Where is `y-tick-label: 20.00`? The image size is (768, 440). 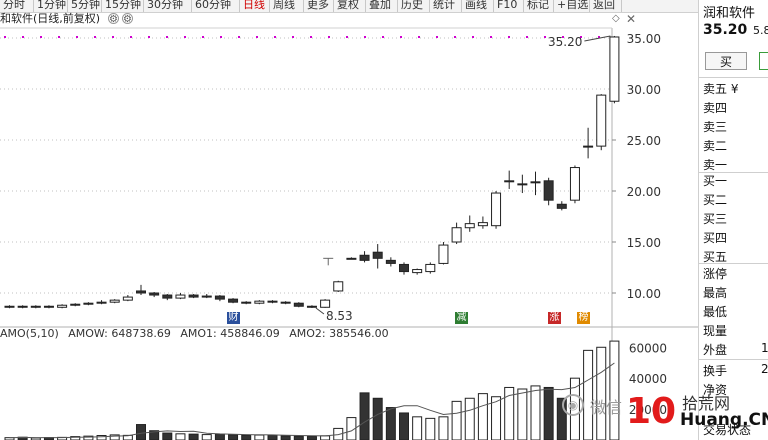
y-tick-label: 20.00 is located at coordinates (644, 192).